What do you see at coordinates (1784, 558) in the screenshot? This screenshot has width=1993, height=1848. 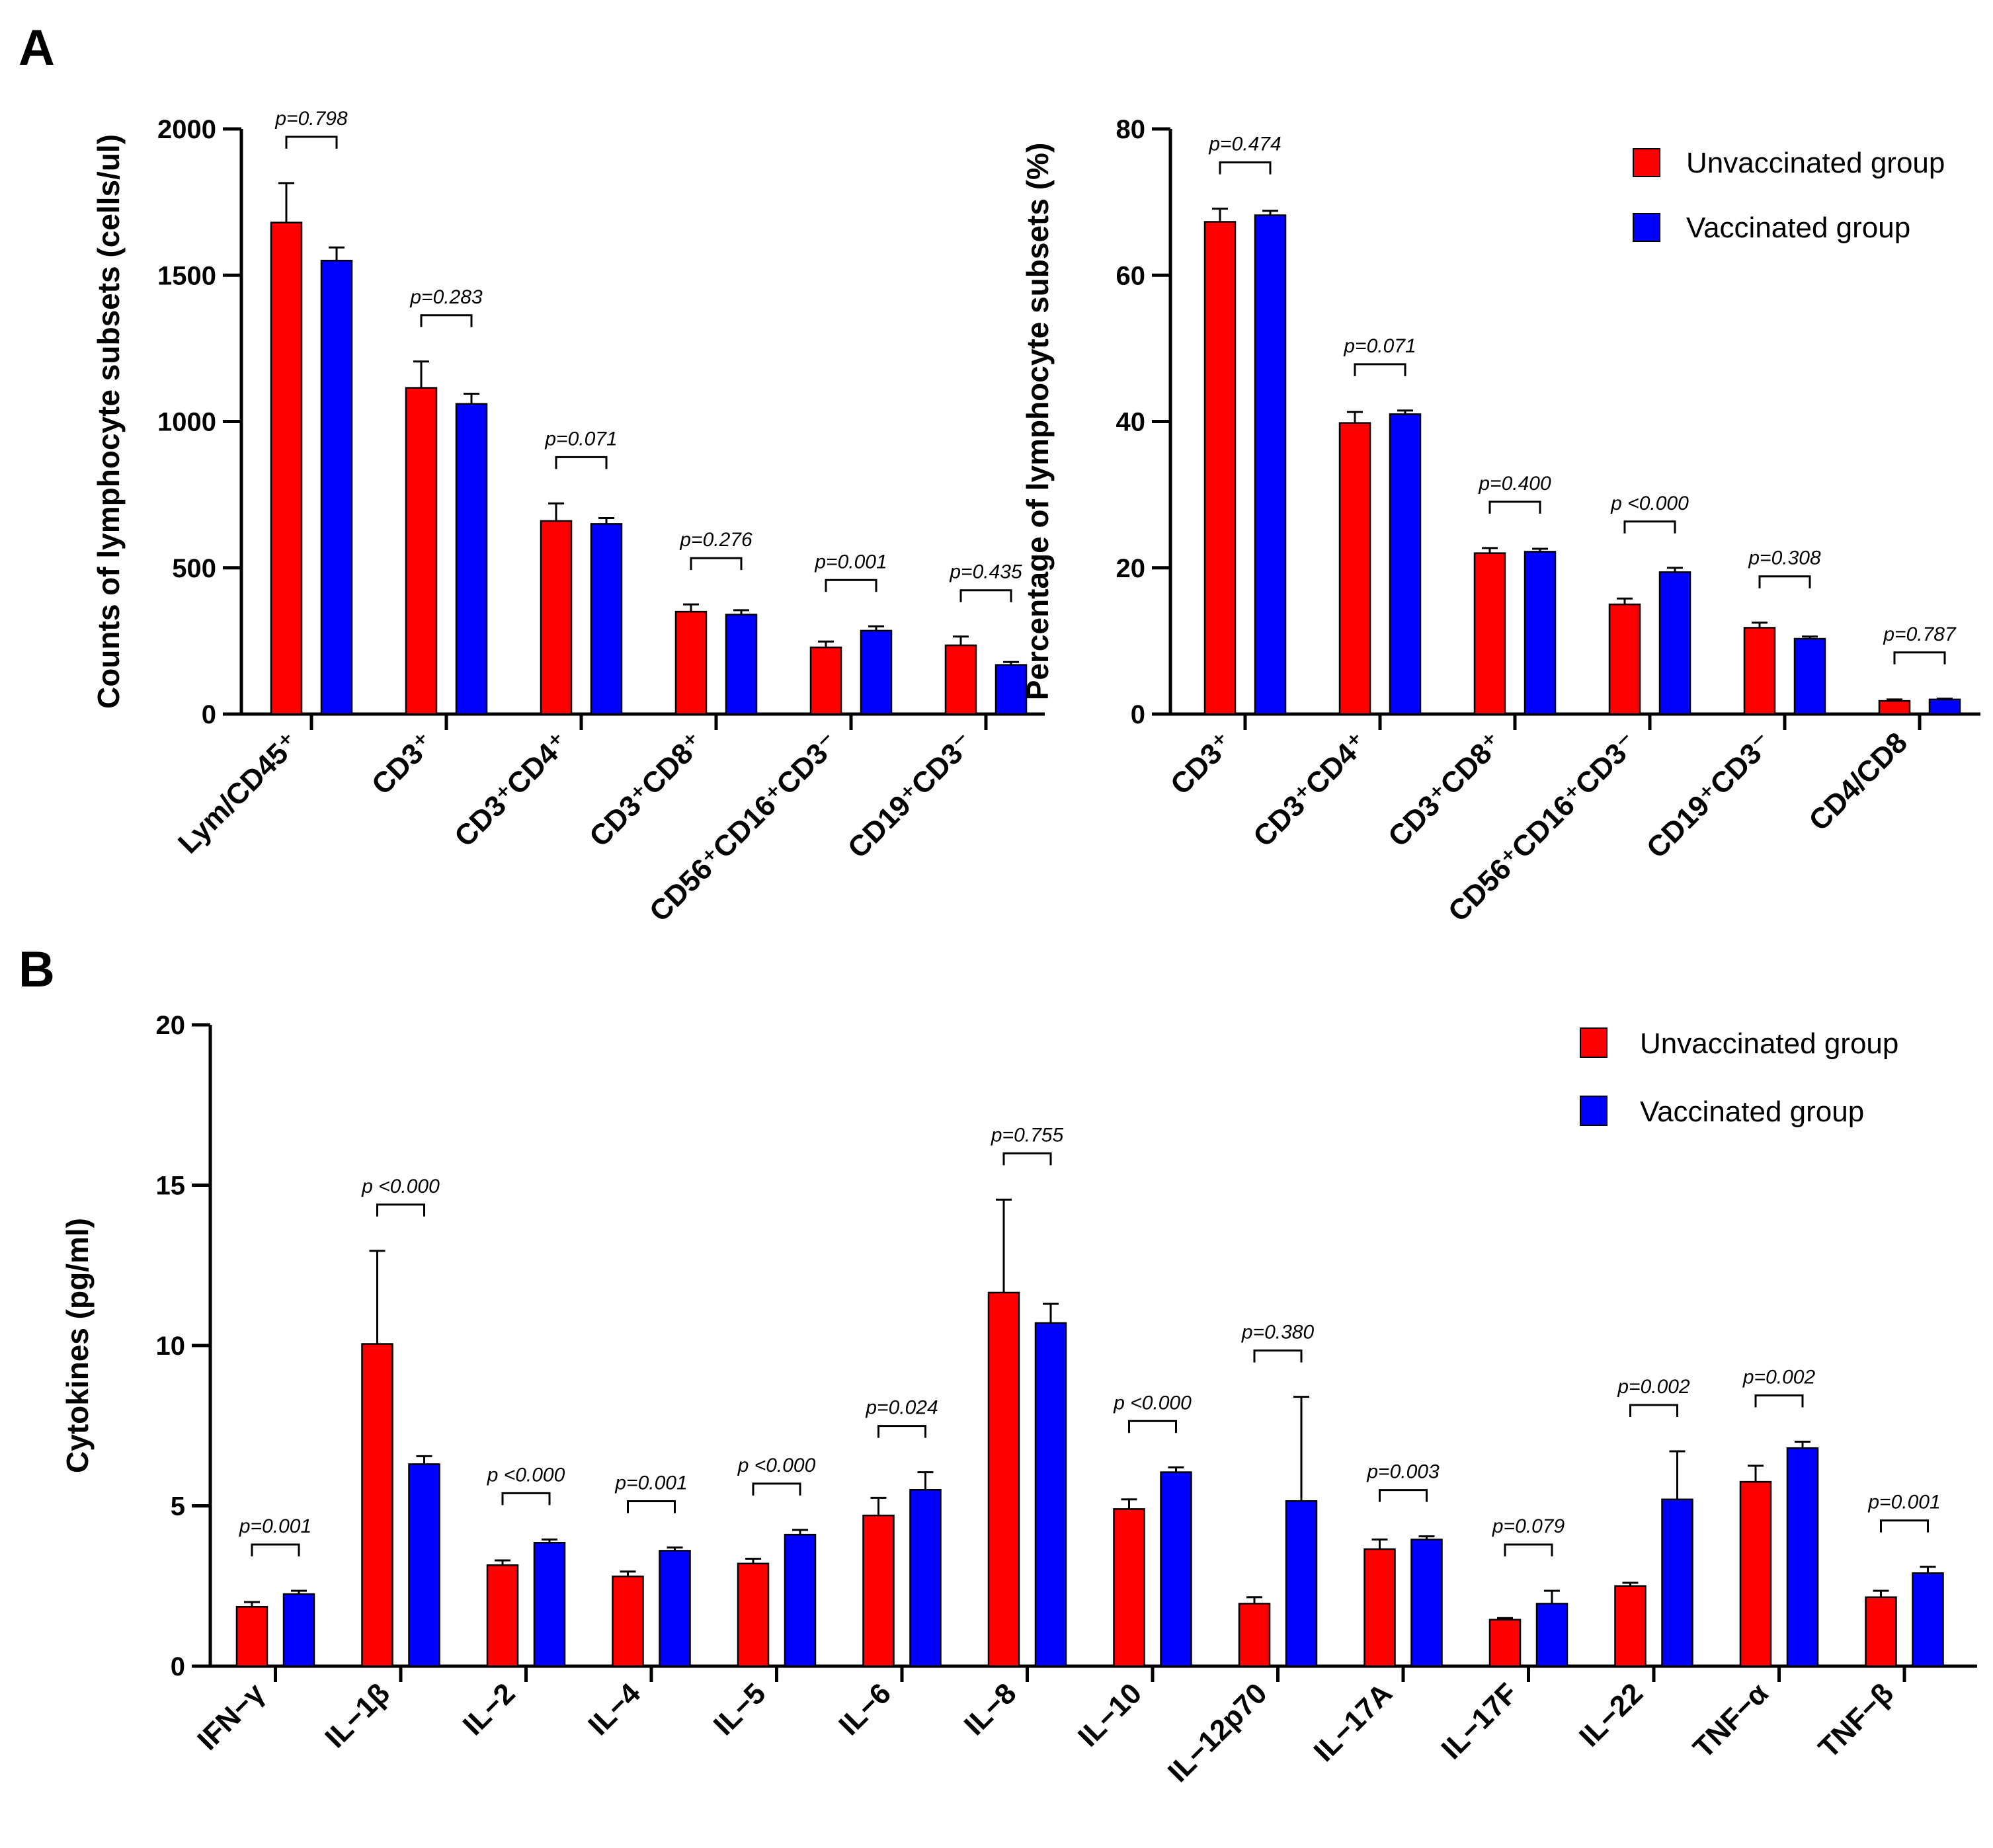 I see `p-value-label: p=0.308` at bounding box center [1784, 558].